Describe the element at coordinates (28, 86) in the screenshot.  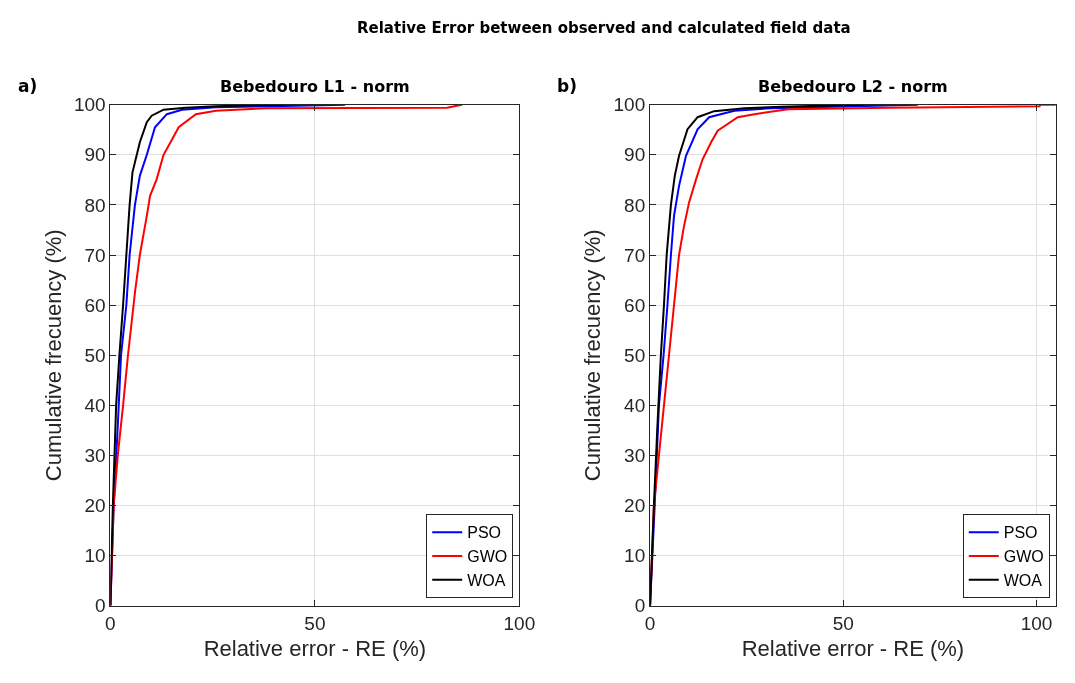
I see `text: a)` at that location.